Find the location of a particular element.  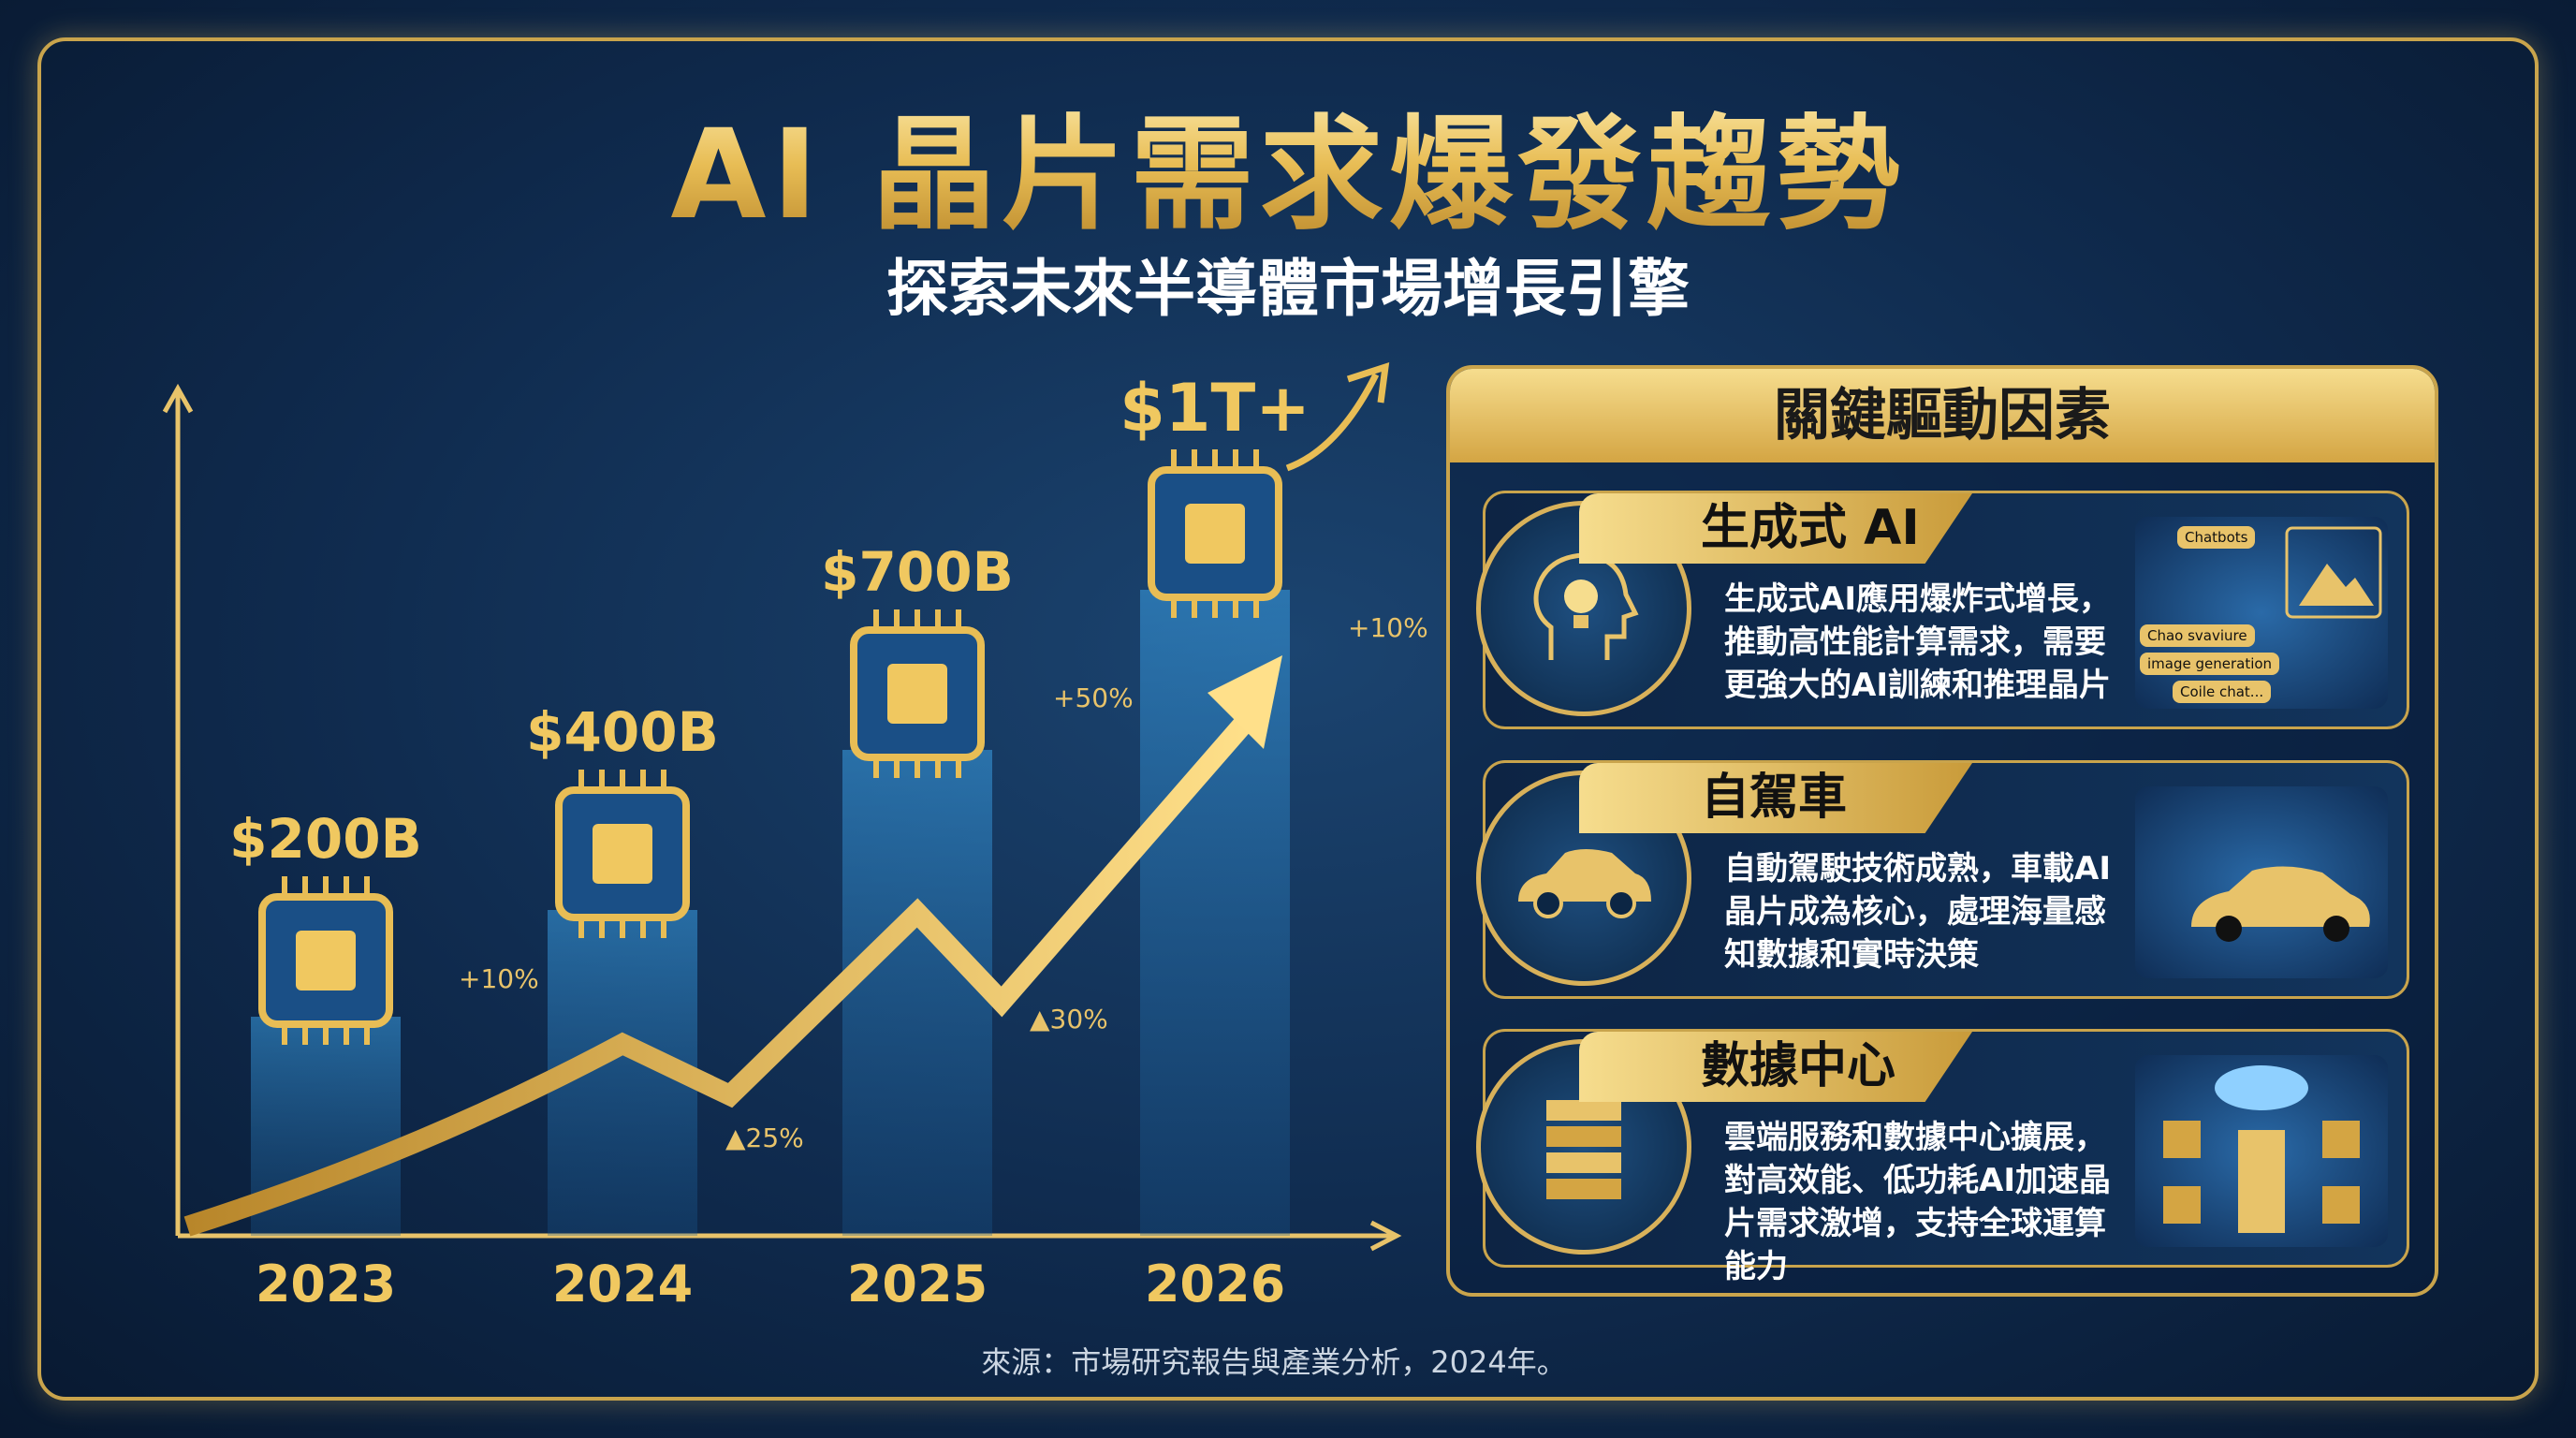

tag: image generation is located at coordinates (2210, 664).